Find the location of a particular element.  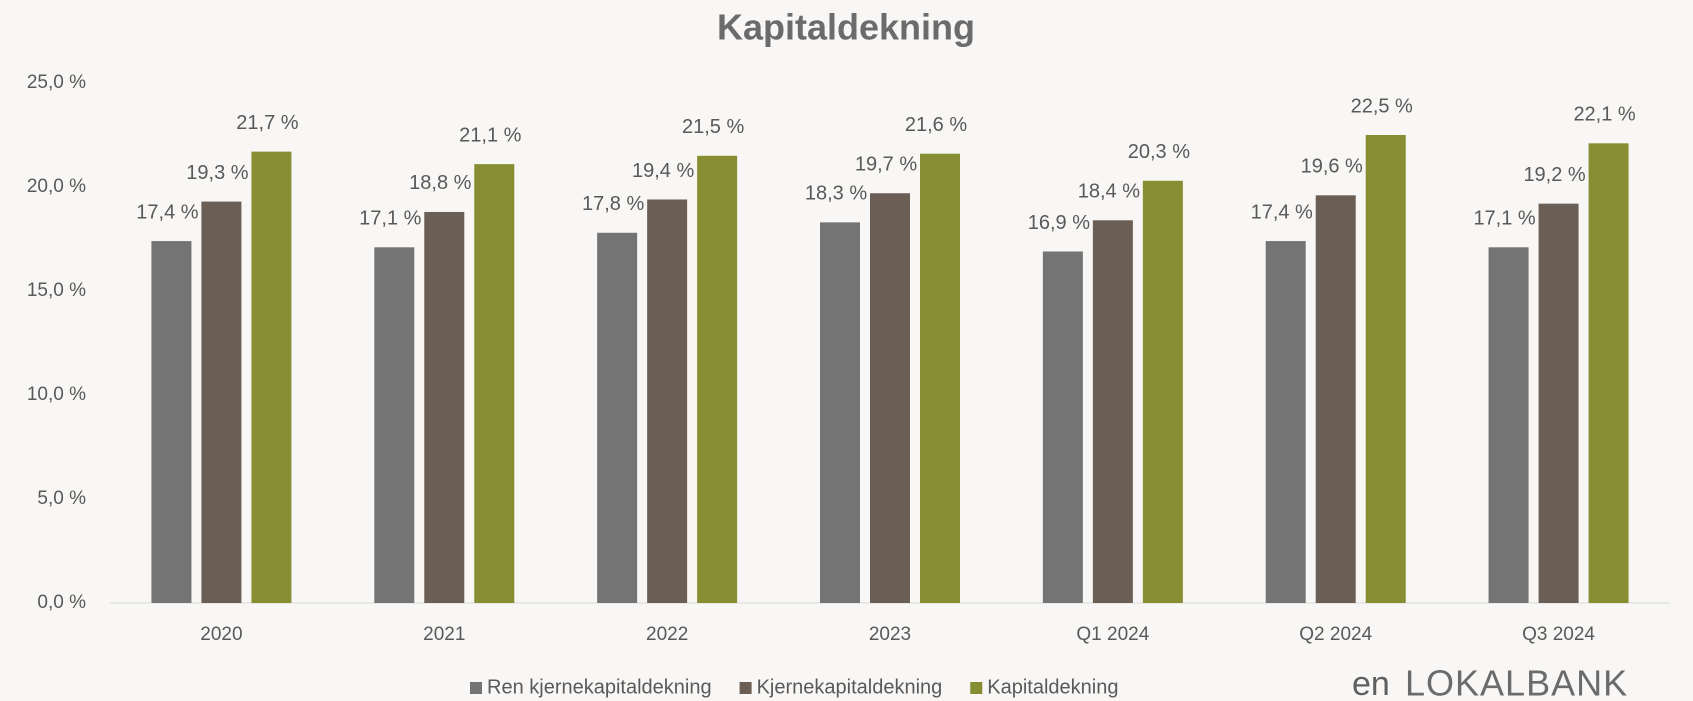

logo-name: LOKALBANK is located at coordinates (1516, 682).